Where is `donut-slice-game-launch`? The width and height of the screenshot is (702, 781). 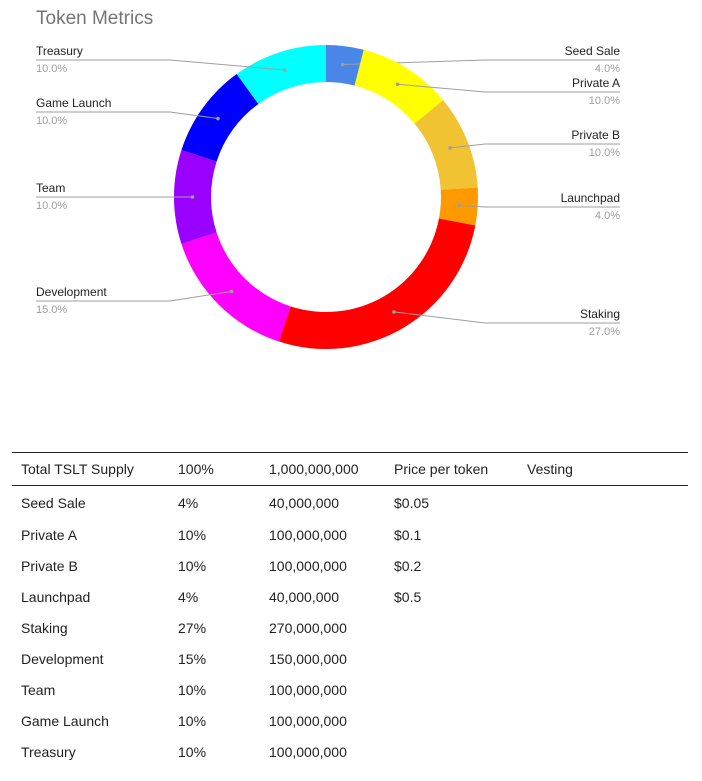
donut-slice-game-launch is located at coordinates (220, 118).